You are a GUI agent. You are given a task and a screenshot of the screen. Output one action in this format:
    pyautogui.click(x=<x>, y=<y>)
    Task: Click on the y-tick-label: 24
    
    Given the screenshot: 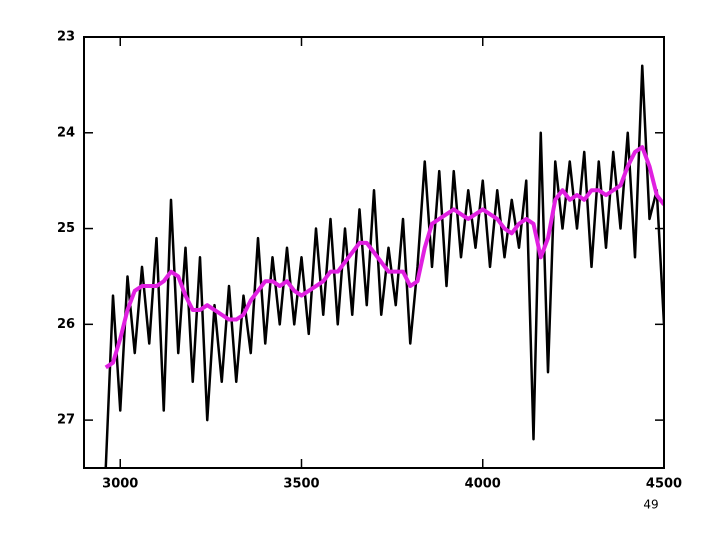 What is the action you would take?
    pyautogui.click(x=66, y=132)
    